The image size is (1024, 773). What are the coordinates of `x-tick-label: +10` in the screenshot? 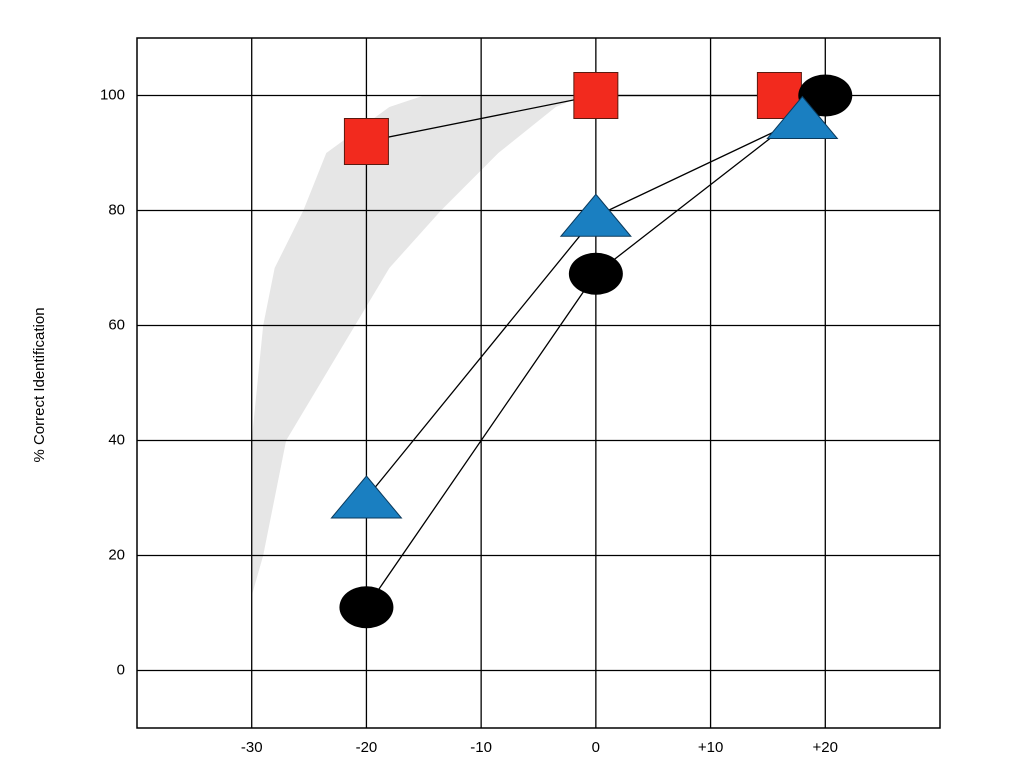 It's located at (710, 747).